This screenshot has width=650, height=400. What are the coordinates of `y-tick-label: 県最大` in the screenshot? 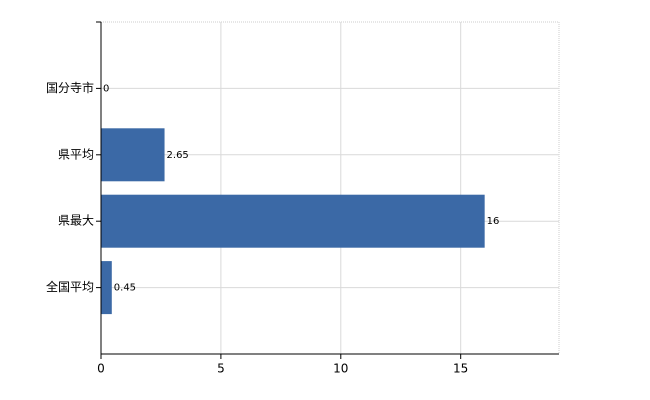 It's located at (76, 221).